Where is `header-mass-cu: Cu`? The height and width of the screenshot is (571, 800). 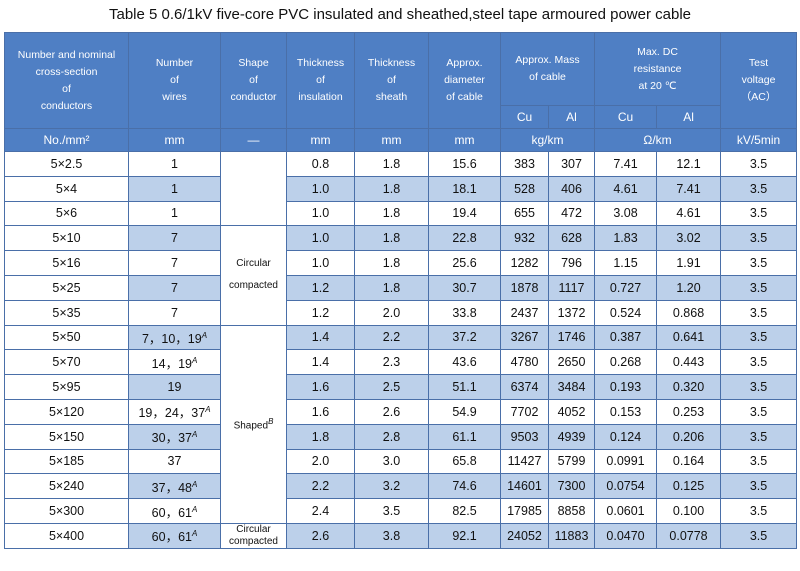 header-mass-cu: Cu is located at coordinates (524, 117).